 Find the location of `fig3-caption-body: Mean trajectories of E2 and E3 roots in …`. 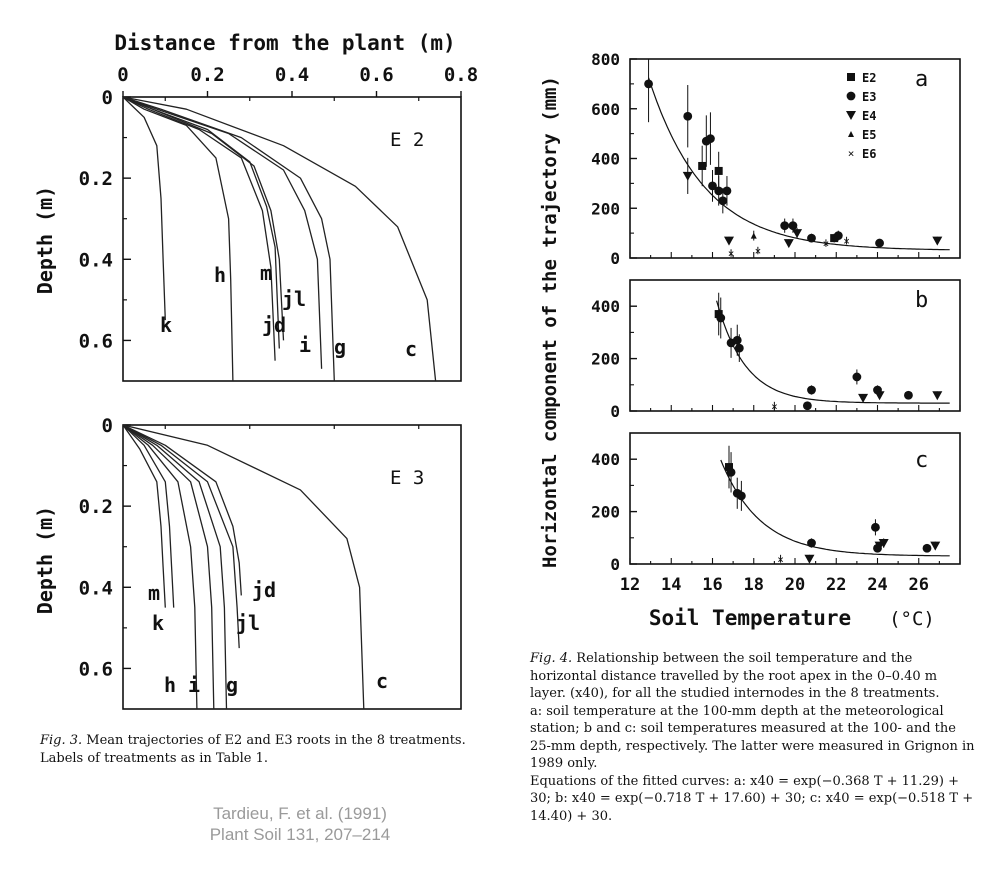

fig3-caption-body: Mean trajectories of E2 and E3 roots in … is located at coordinates (253, 749).